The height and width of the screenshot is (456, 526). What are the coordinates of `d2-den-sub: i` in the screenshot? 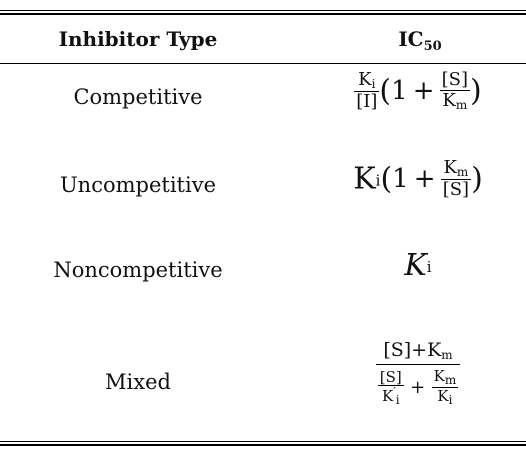 It's located at (450, 400).